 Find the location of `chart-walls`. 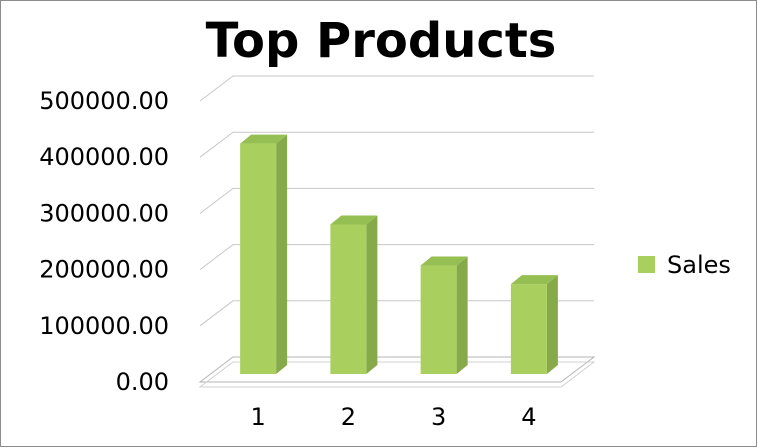

chart-walls is located at coordinates (397, 372).